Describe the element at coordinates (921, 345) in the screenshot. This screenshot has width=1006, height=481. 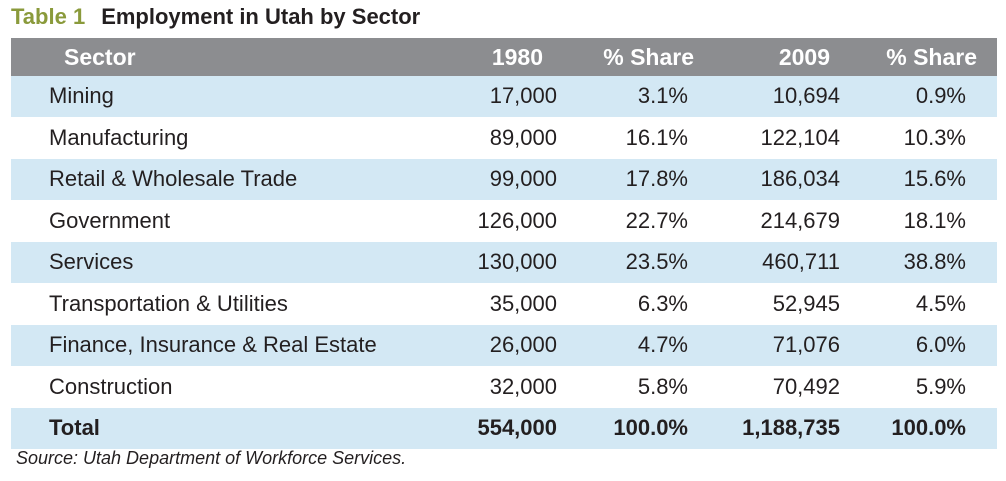
I see `cell-share-2009: 6.0%` at that location.